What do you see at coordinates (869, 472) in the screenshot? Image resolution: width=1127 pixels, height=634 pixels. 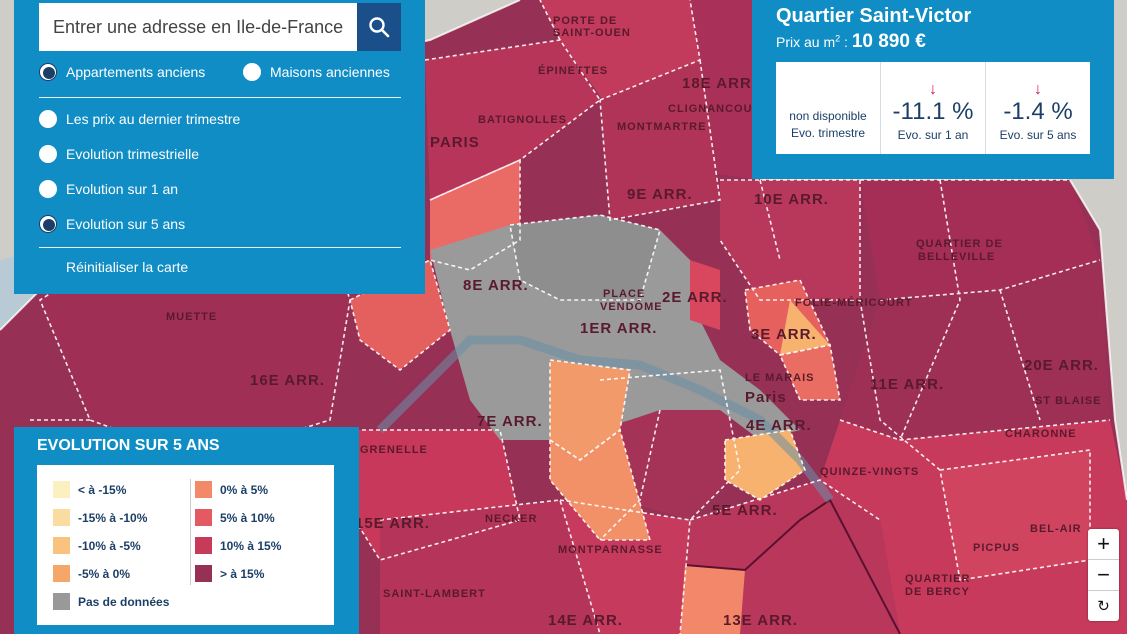 I see `map-label: QUINZE-VINGTS` at bounding box center [869, 472].